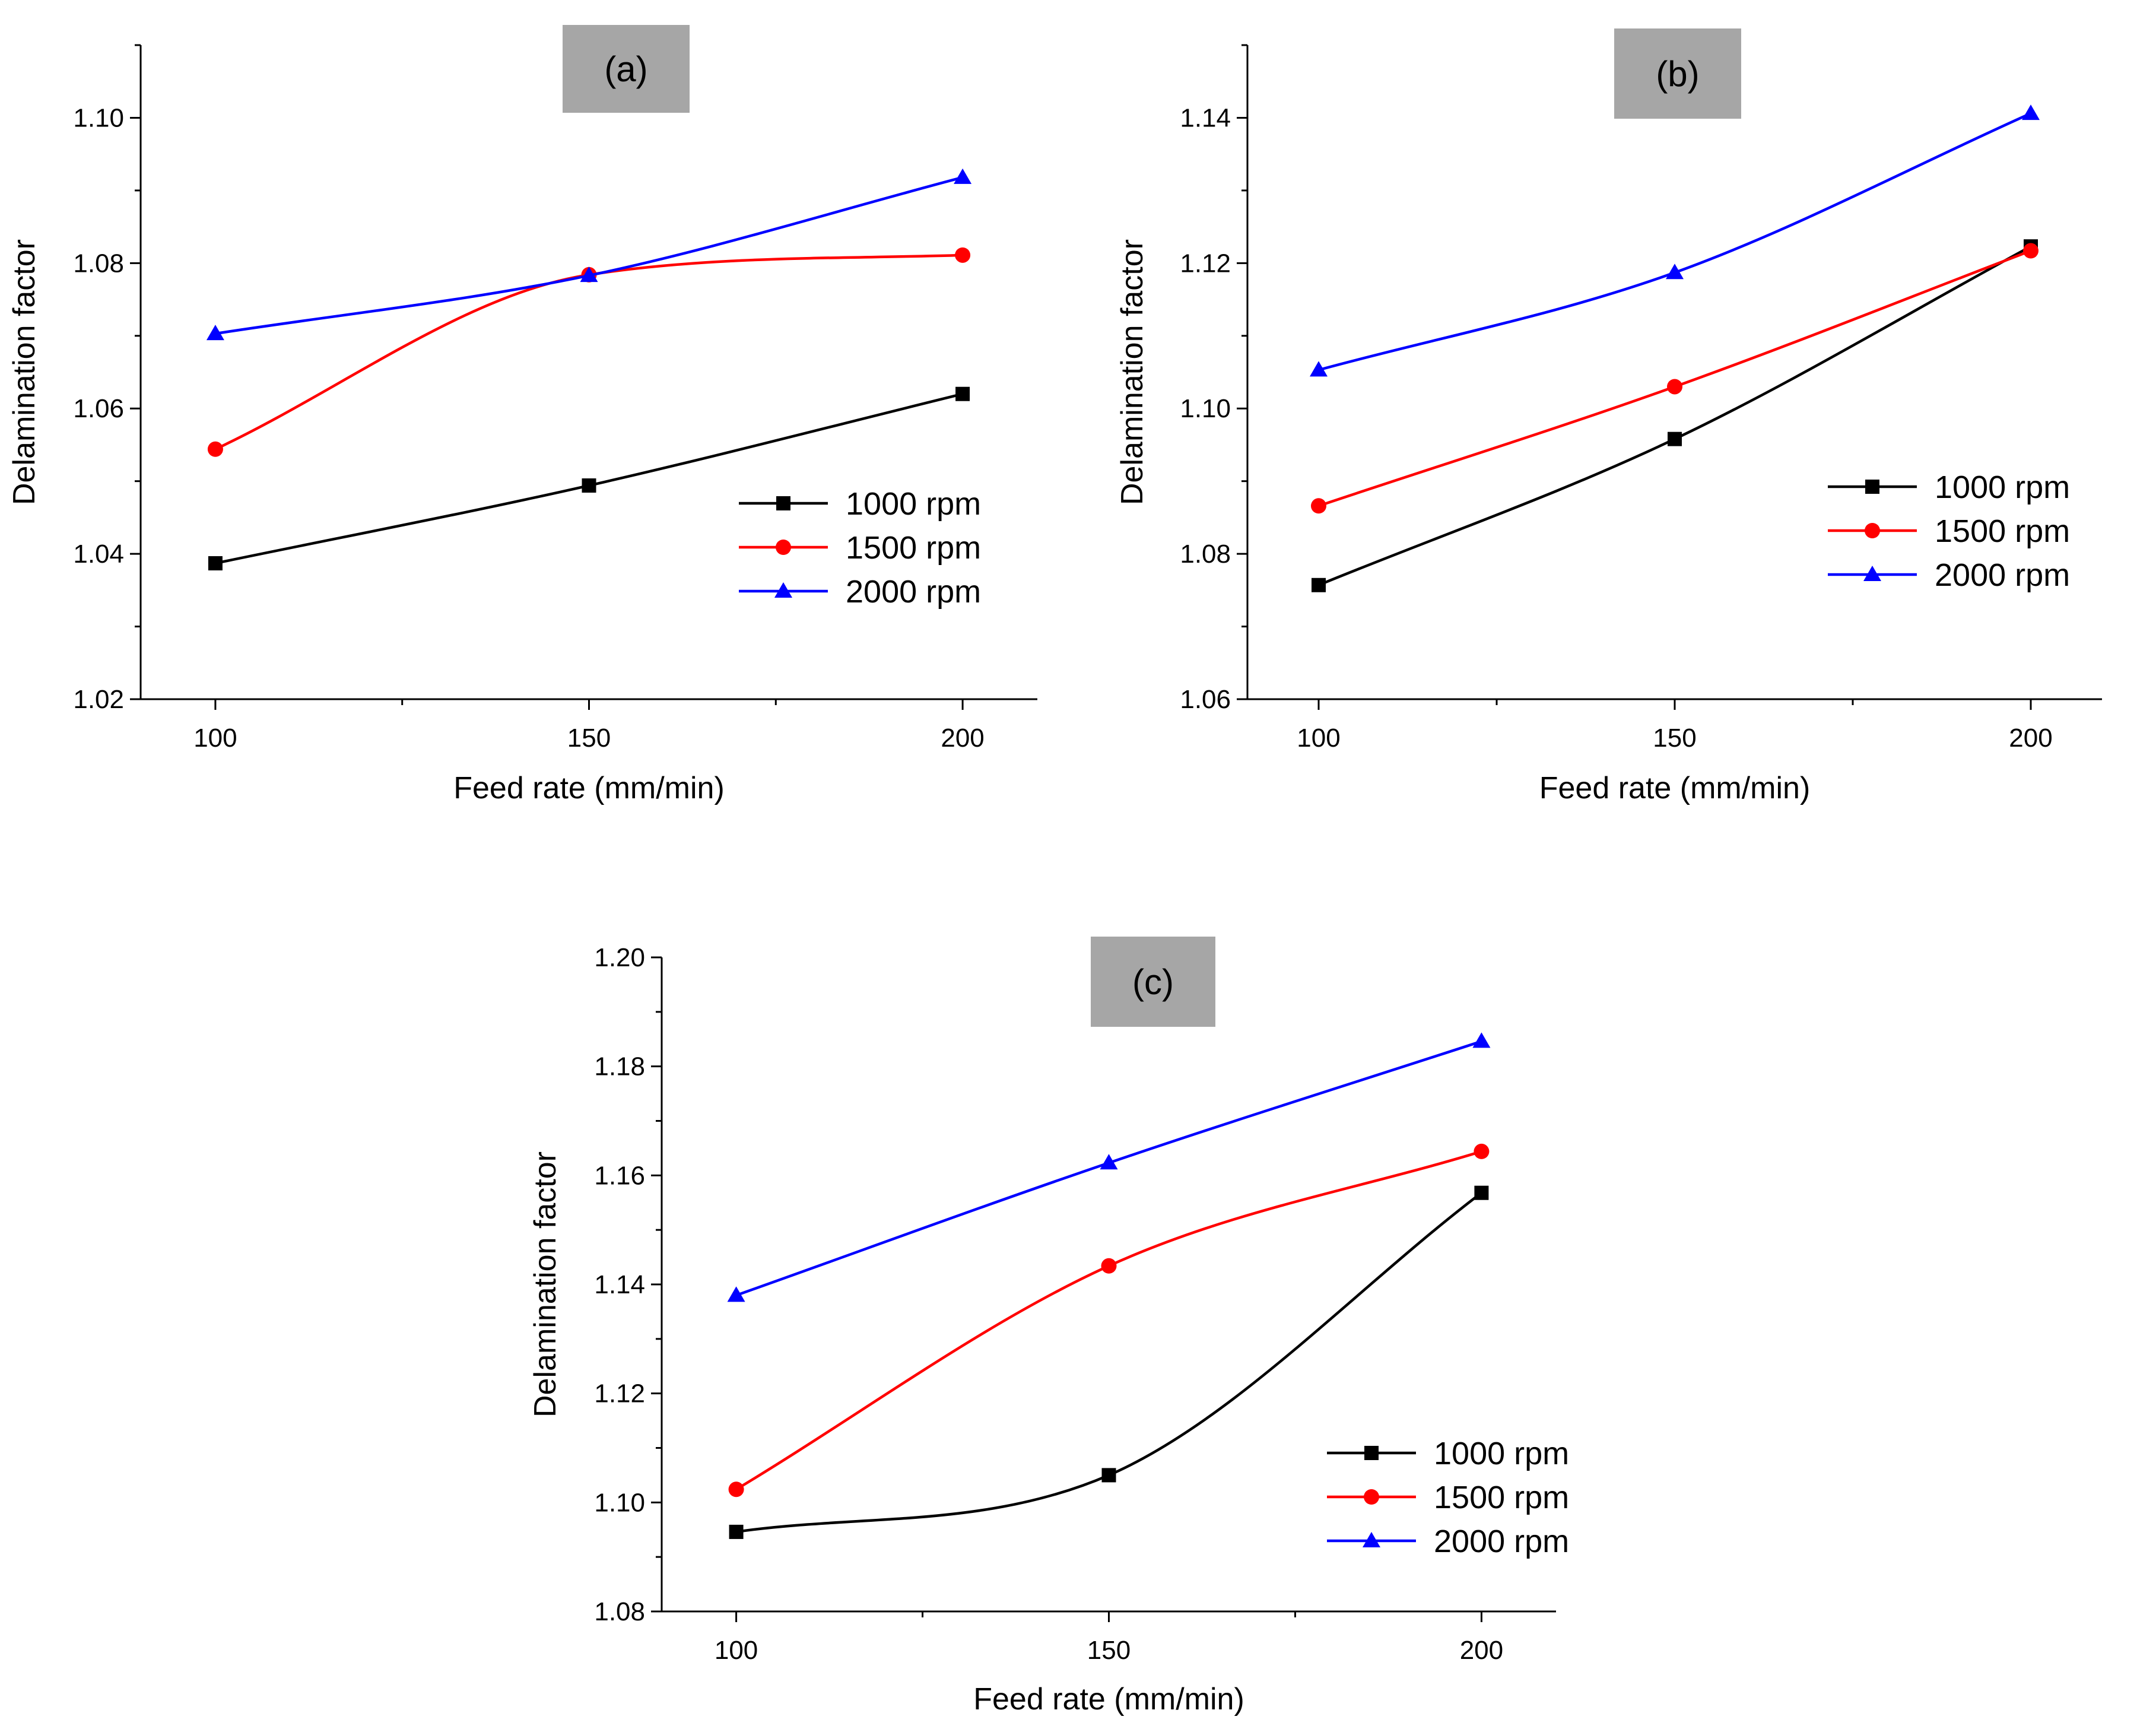  What do you see at coordinates (98, 699) in the screenshot?
I see `y-tick-label: 1.02` at bounding box center [98, 699].